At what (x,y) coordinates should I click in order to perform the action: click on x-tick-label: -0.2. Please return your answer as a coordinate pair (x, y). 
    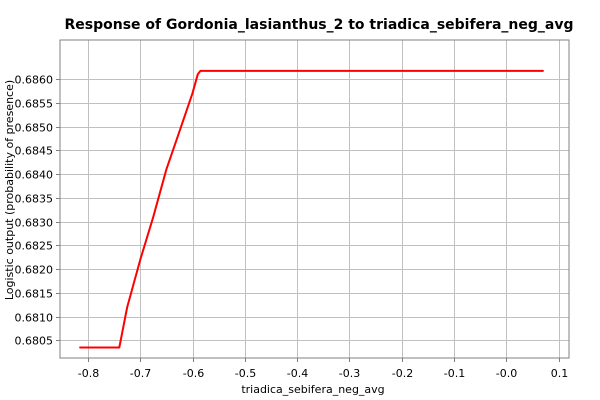
    Looking at the image, I should click on (402, 373).